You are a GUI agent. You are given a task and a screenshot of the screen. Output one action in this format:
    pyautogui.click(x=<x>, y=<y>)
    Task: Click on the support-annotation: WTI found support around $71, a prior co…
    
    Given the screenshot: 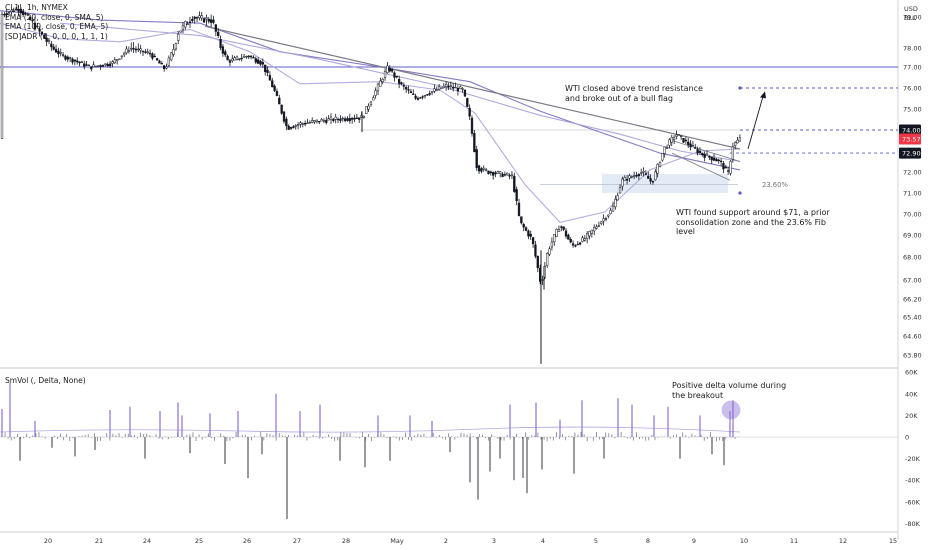 What is the action you would take?
    pyautogui.click(x=753, y=222)
    